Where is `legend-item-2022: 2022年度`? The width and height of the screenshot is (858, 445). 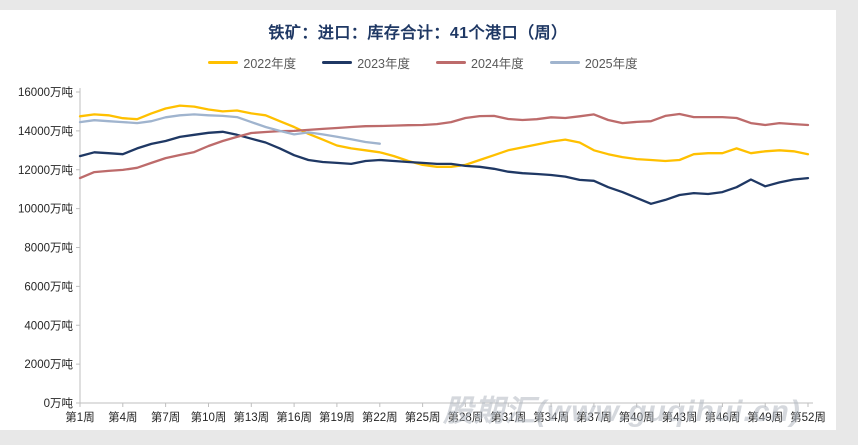
legend-item-2022: 2022年度 is located at coordinates (252, 62).